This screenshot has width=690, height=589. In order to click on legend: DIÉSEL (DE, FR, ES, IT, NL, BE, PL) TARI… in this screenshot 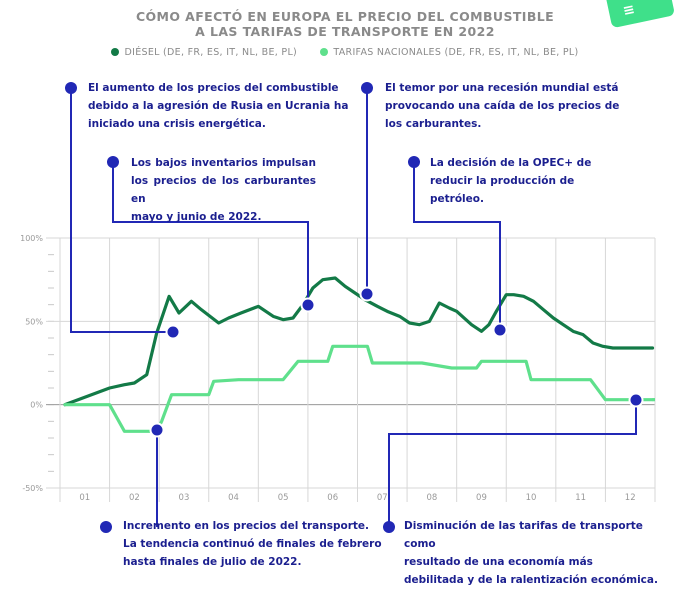, I will do `click(345, 52)`.